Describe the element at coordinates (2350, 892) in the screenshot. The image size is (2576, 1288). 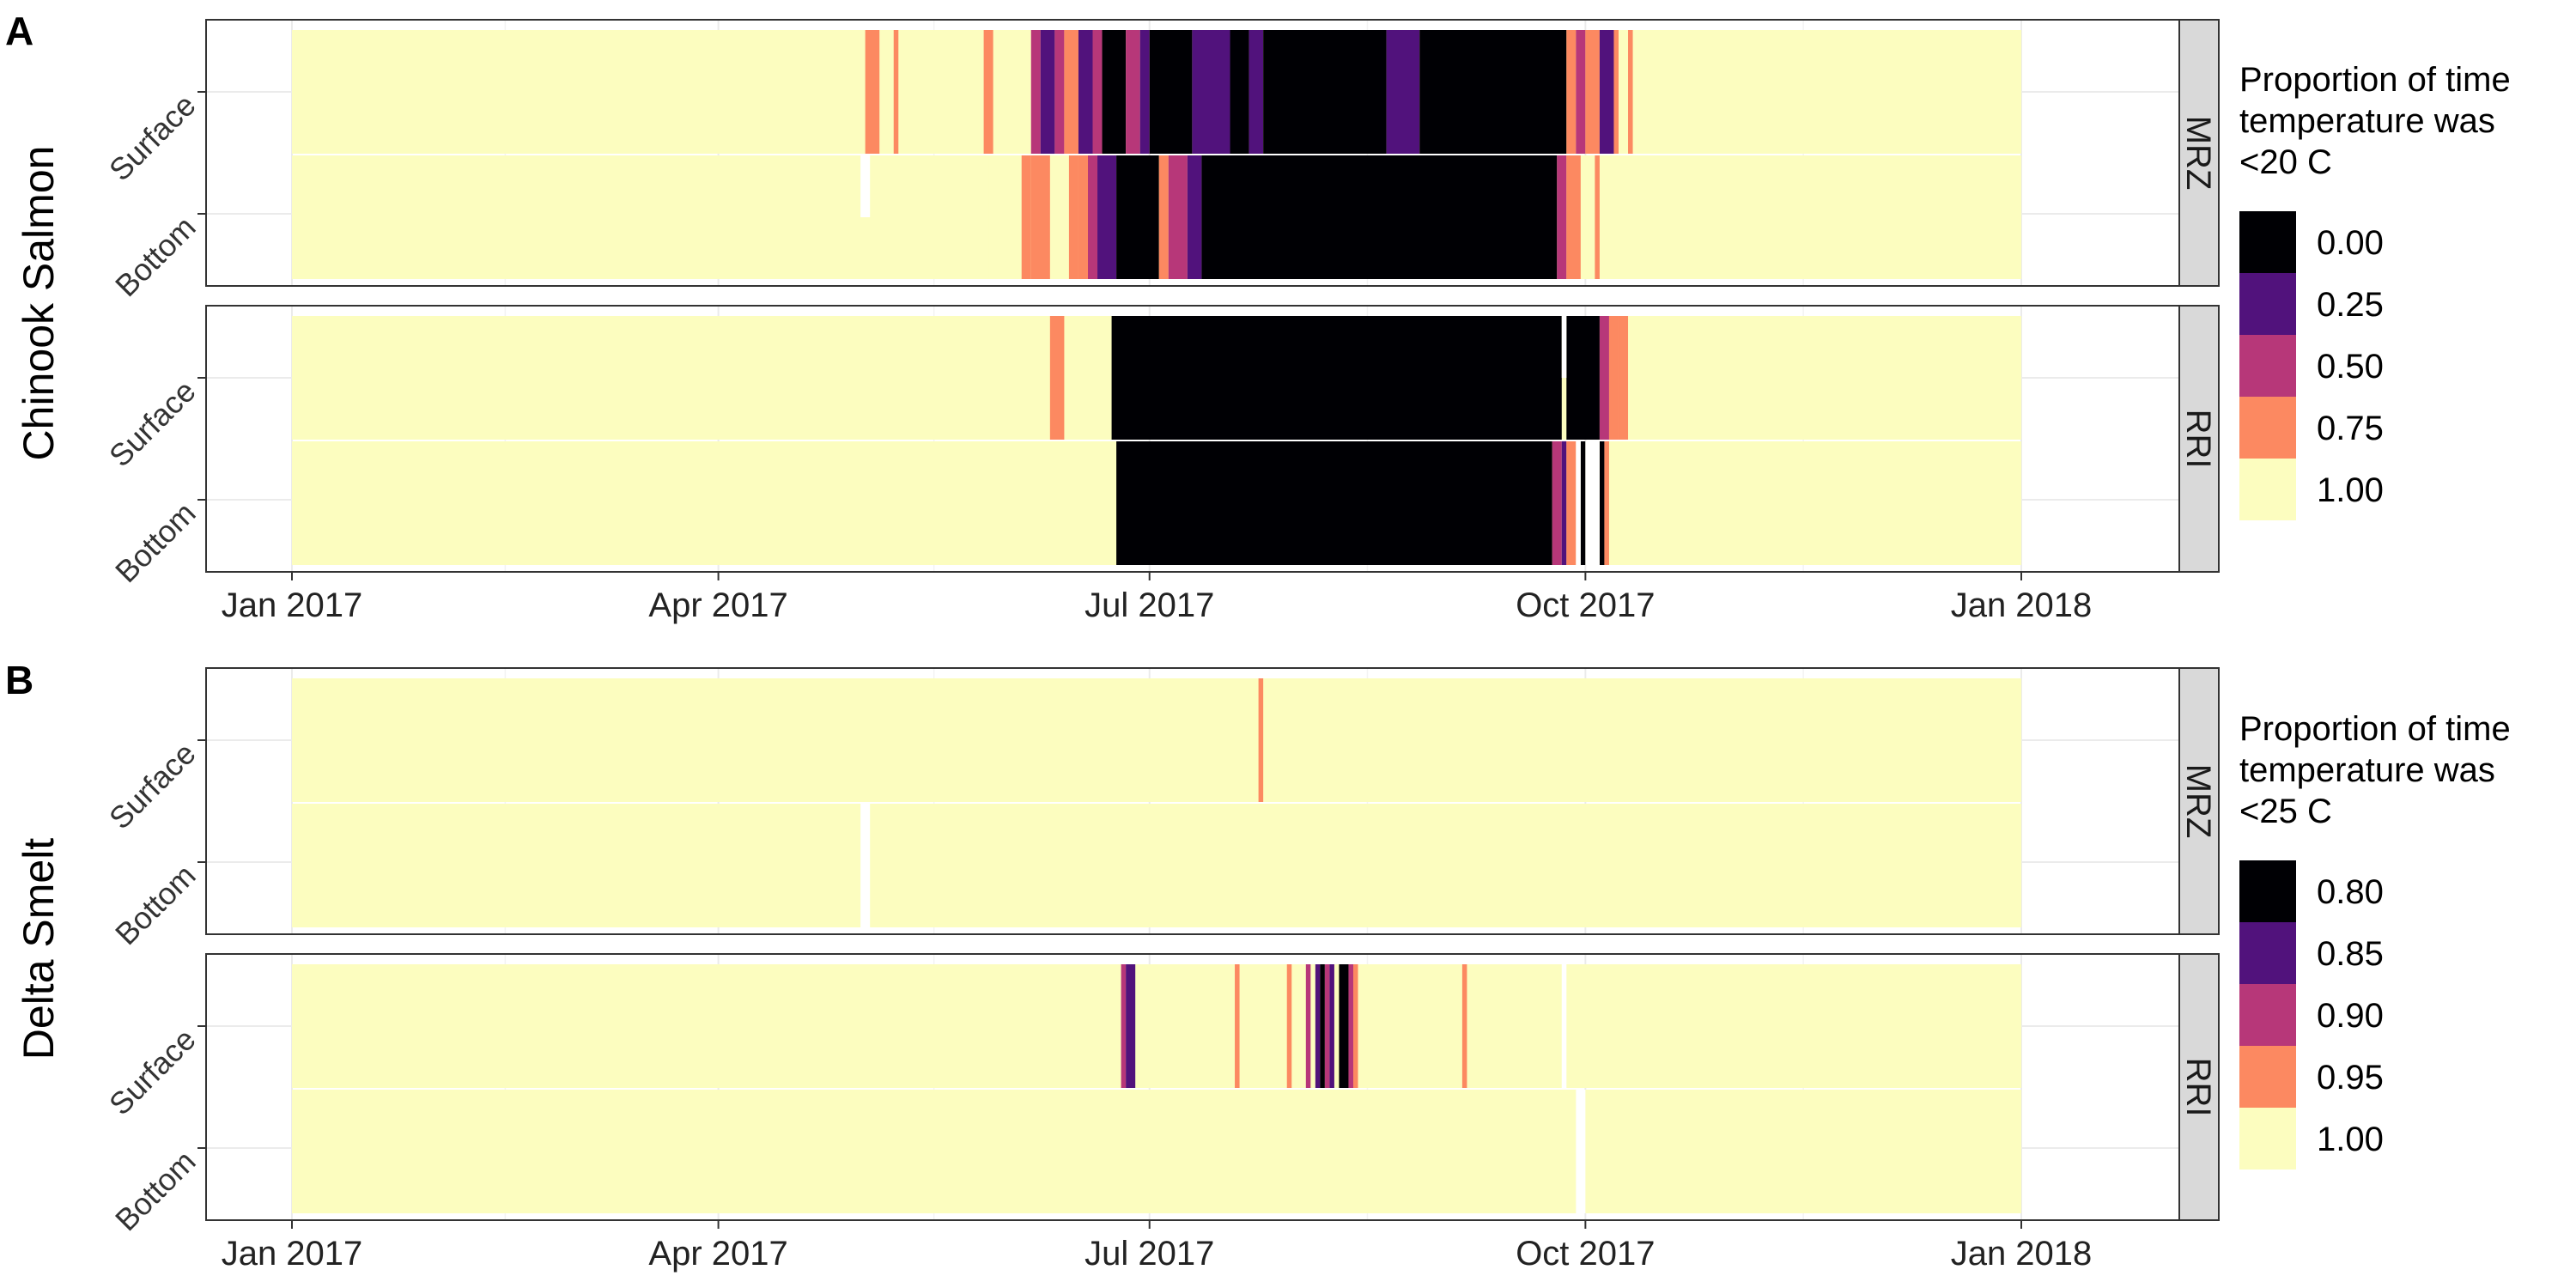
I see `legend-label: 0.80` at that location.